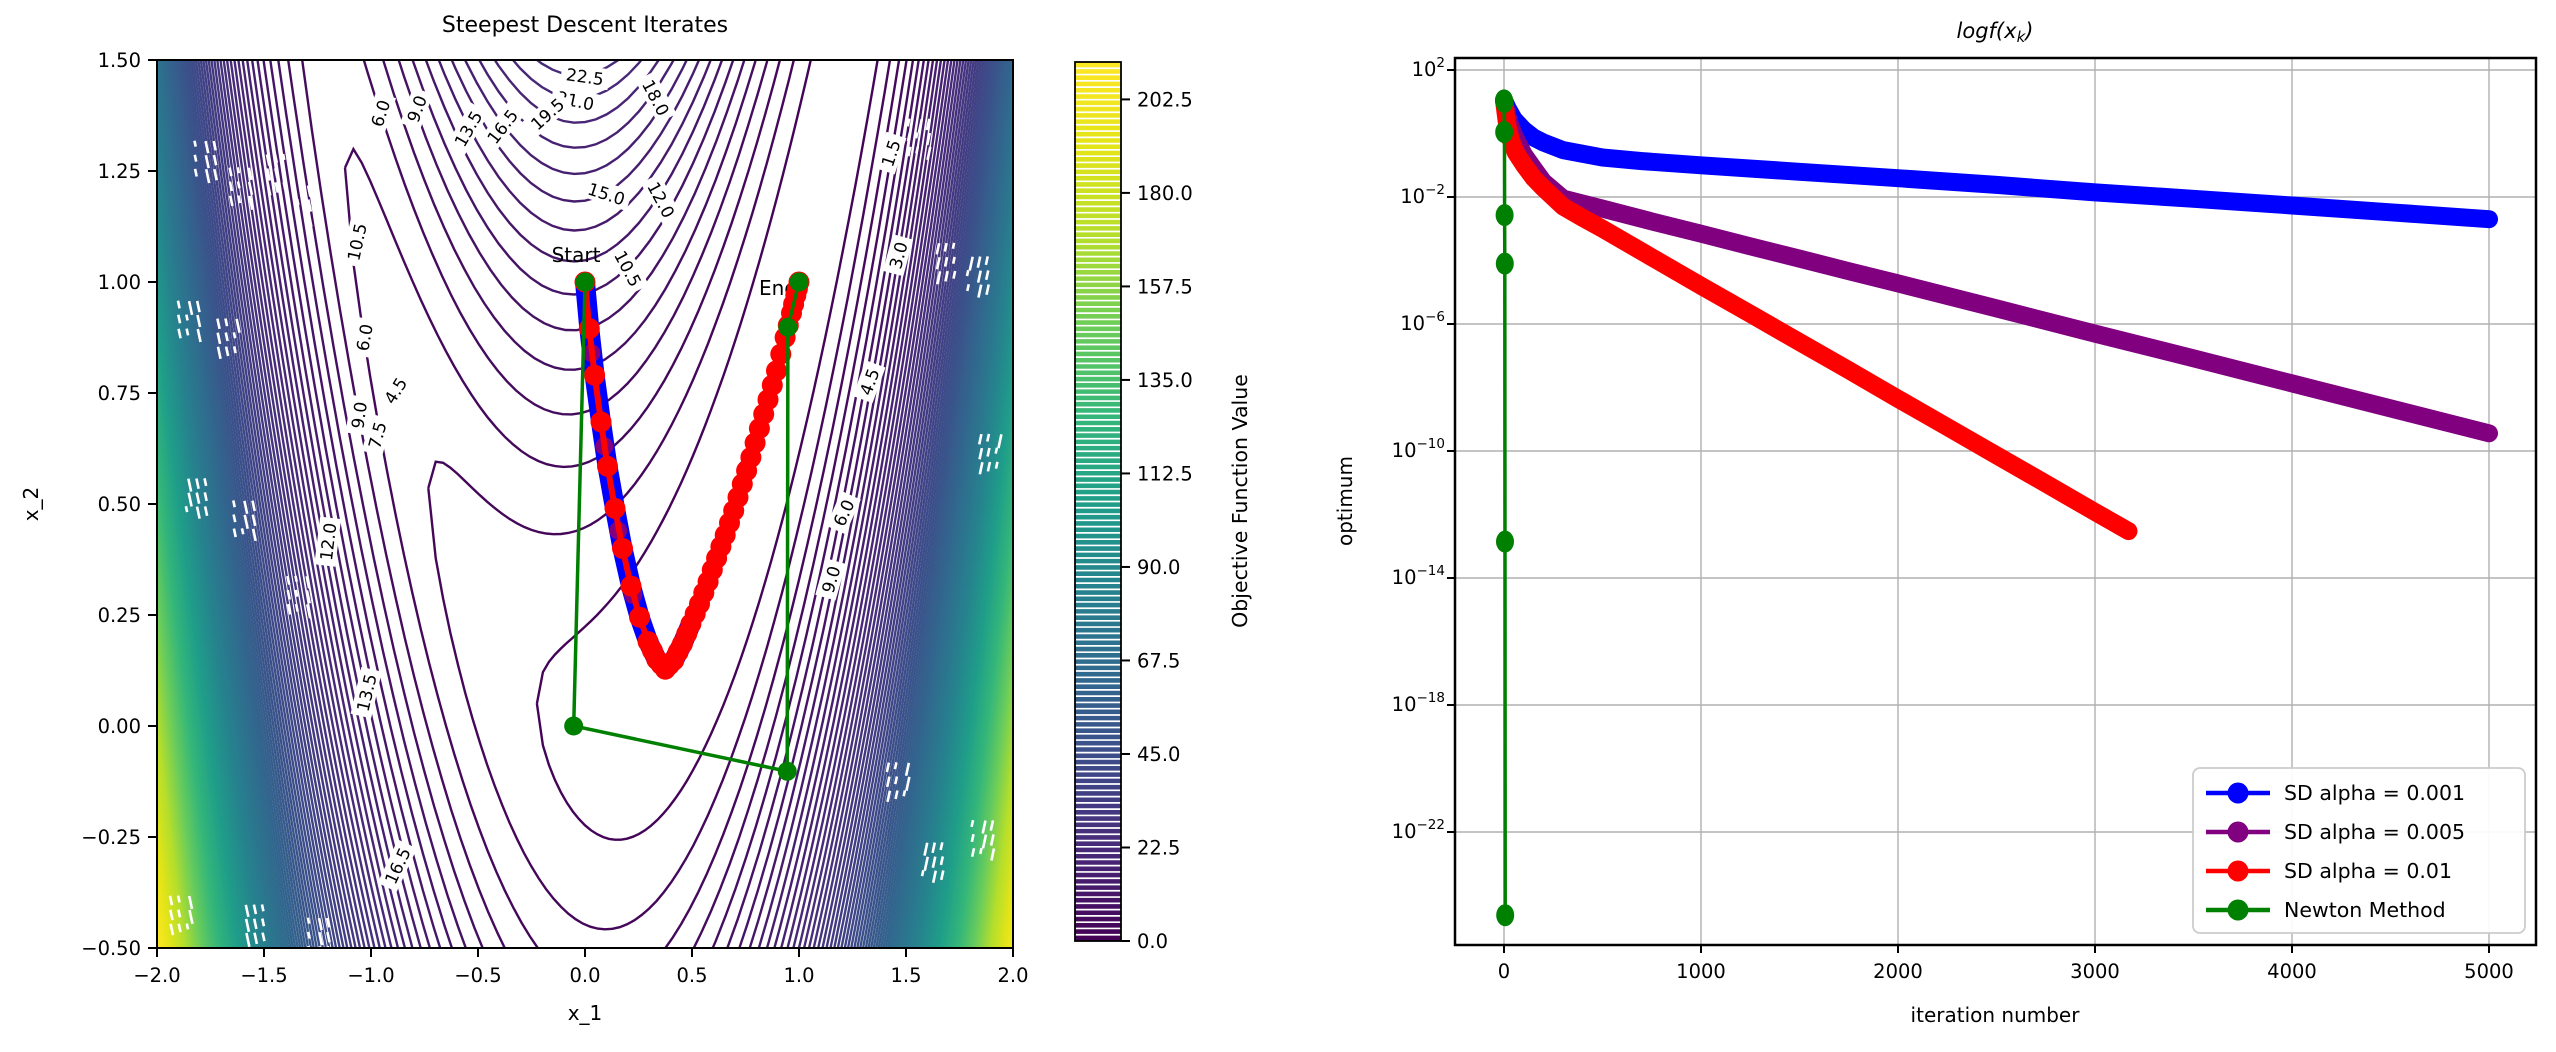 This screenshot has width=2556, height=1052. Describe the element at coordinates (360, 416) in the screenshot. I see `contour-label-text: 9.0` at that location.